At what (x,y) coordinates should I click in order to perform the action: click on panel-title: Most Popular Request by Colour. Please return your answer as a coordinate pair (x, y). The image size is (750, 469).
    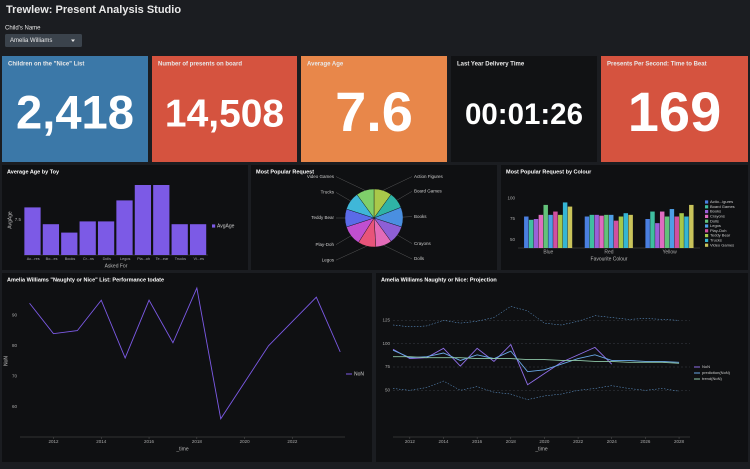
    Looking at the image, I should click on (549, 172).